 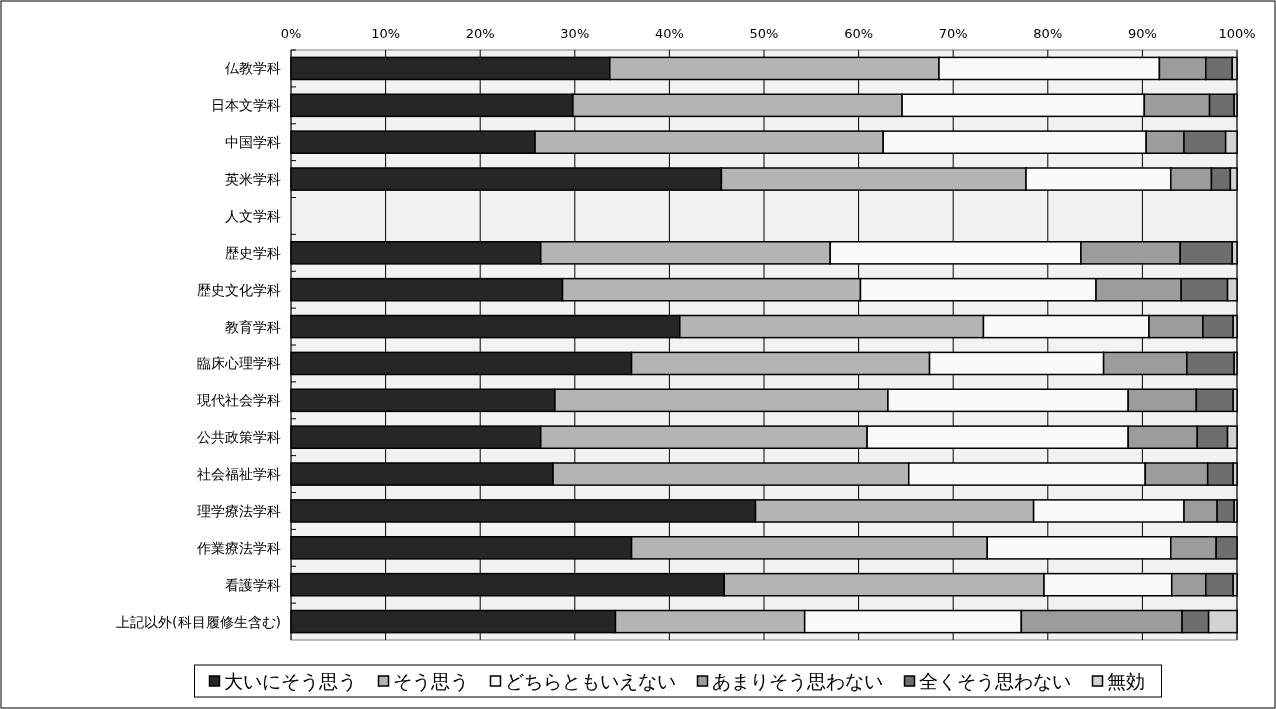 I want to click on legend-label: どちらともいえない, so click(x=590, y=681).